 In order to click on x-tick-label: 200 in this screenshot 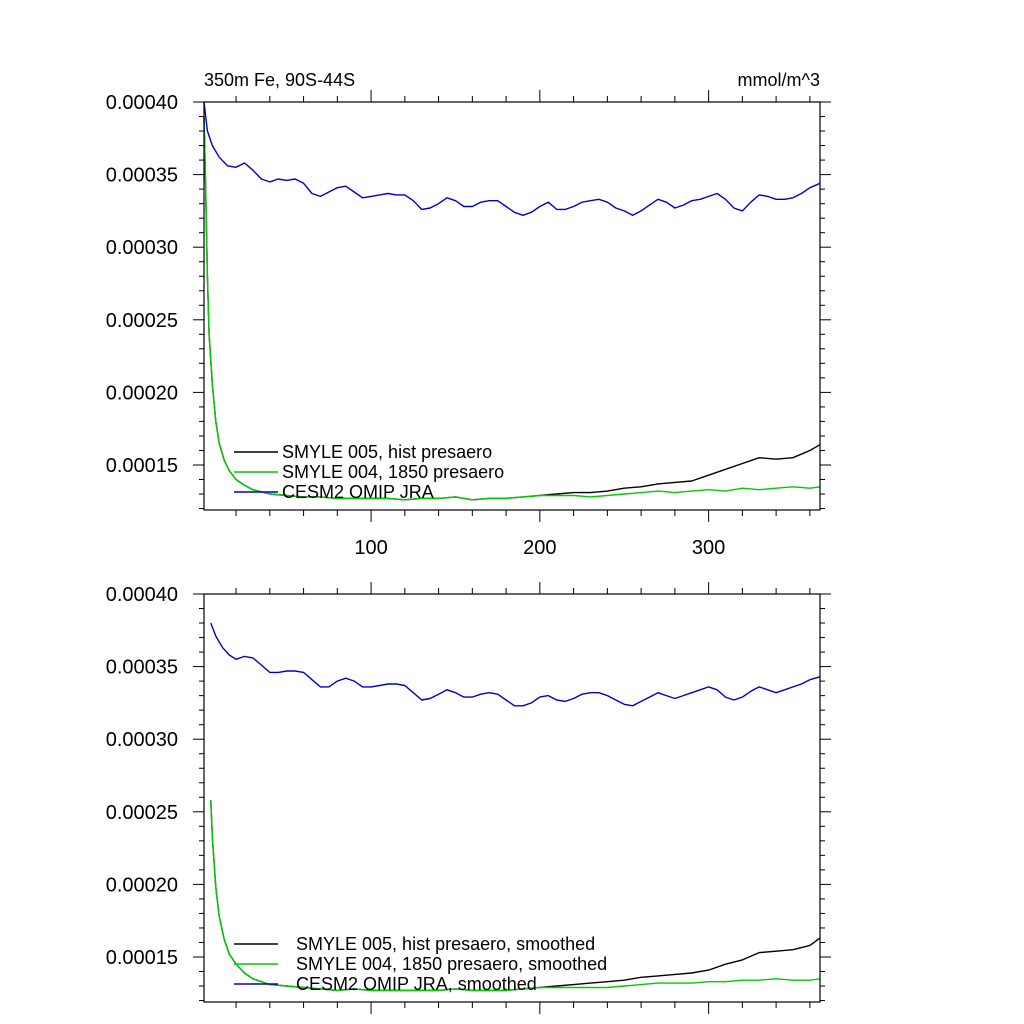, I will do `click(539, 548)`.